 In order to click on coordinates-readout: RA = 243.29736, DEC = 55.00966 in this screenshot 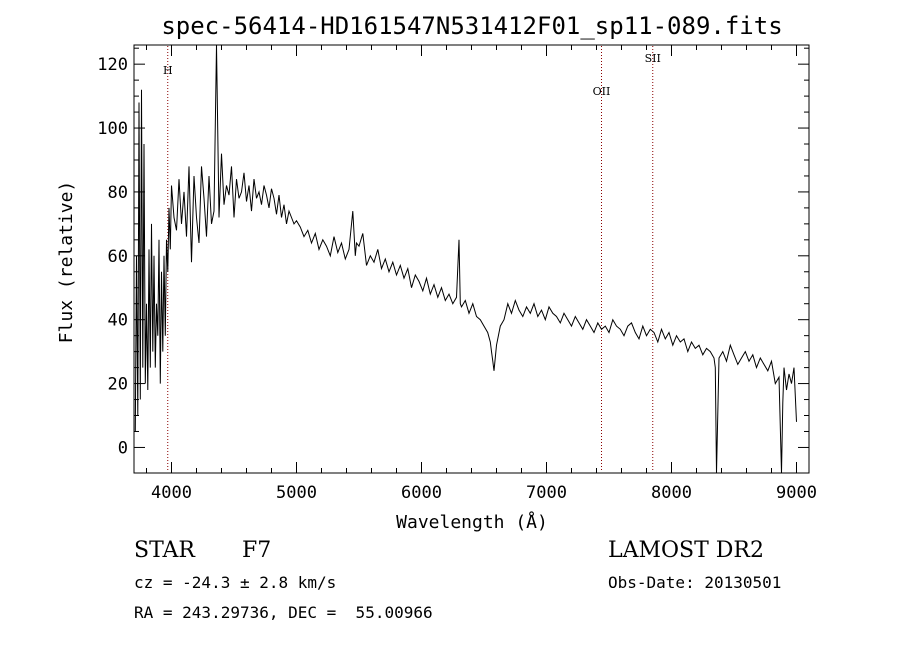, I will do `click(283, 612)`.